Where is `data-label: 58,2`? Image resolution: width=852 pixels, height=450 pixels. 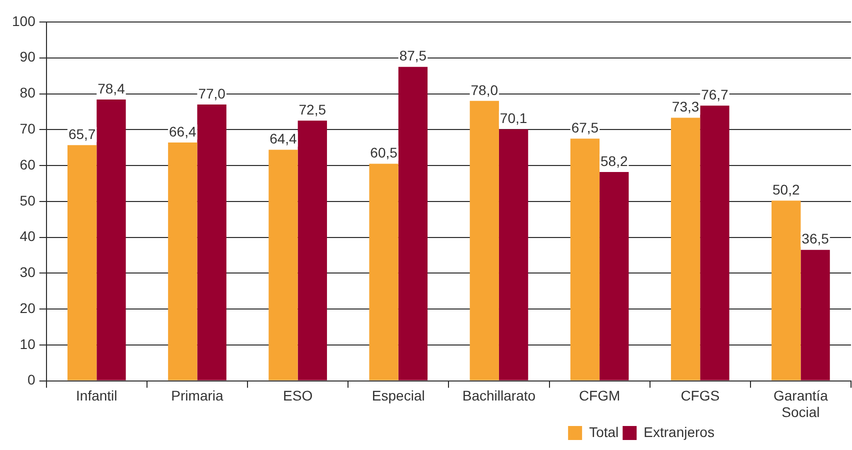 data-label: 58,2 is located at coordinates (614, 160).